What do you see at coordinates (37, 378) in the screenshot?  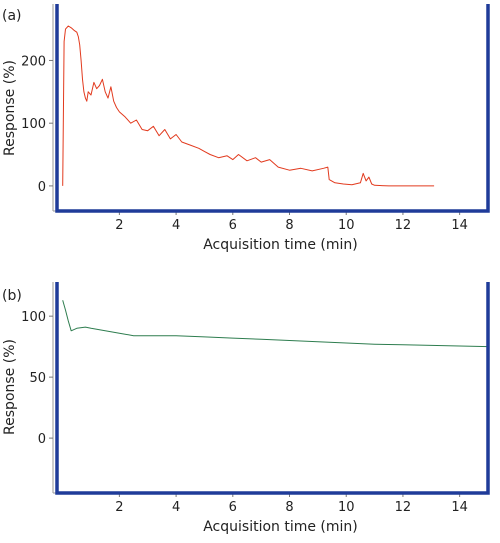 I see `y-tick-label: 50` at bounding box center [37, 378].